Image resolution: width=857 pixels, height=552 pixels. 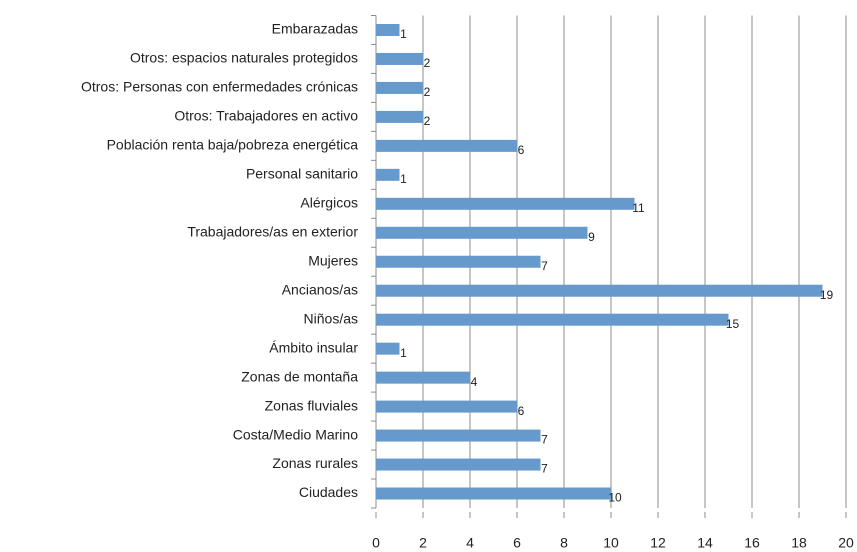 I want to click on y-tick-label: Personal sanitario, so click(x=302, y=174).